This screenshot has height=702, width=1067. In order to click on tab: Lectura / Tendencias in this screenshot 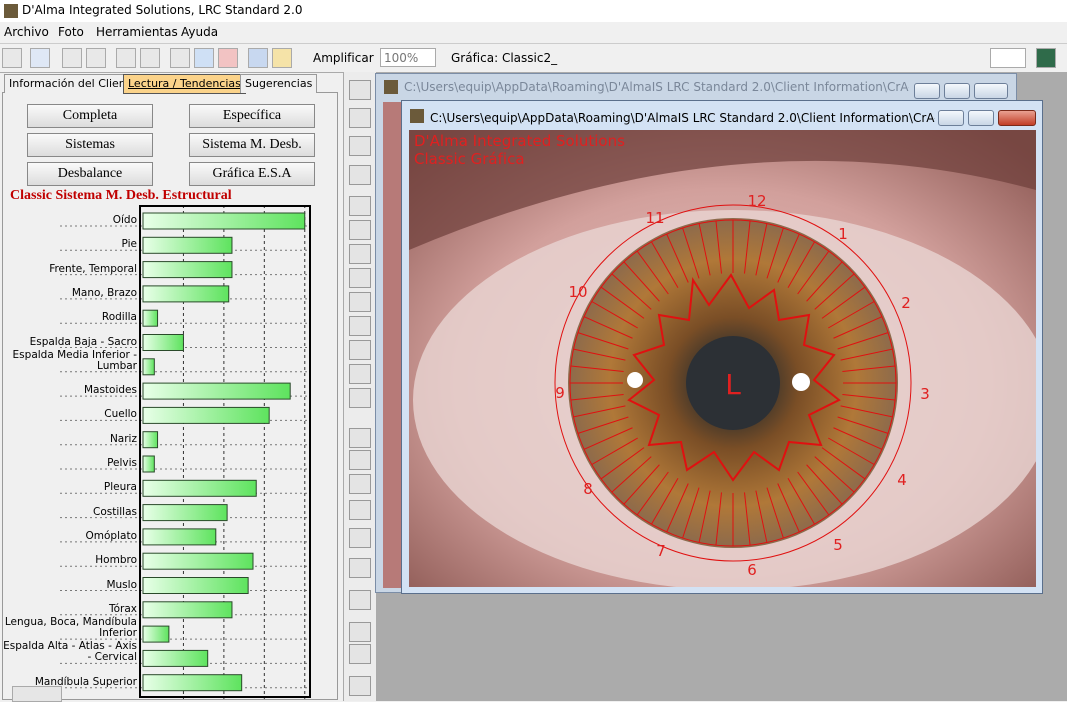, I will do `click(184, 84)`.